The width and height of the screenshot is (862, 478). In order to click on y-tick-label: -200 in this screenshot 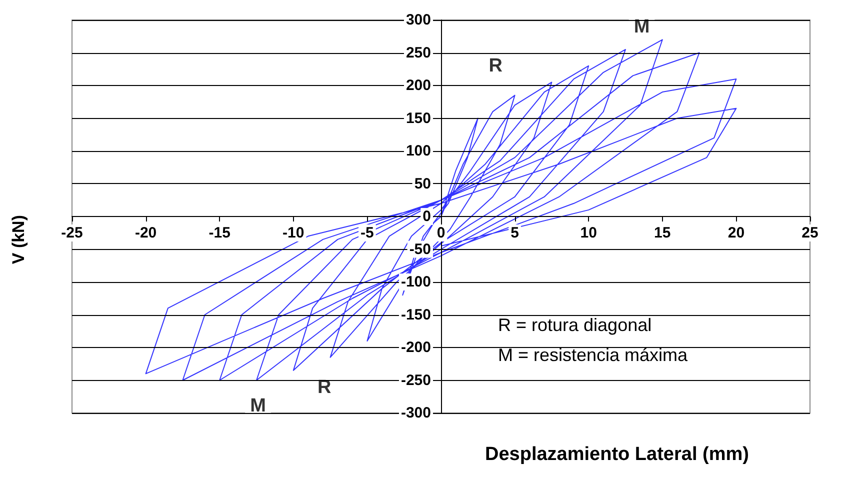, I will do `click(415, 347)`.